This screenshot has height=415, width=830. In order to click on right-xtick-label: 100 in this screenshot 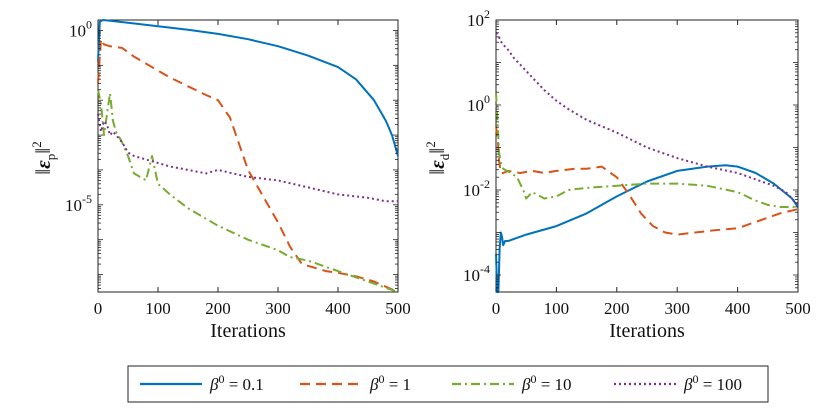, I will do `click(557, 308)`.